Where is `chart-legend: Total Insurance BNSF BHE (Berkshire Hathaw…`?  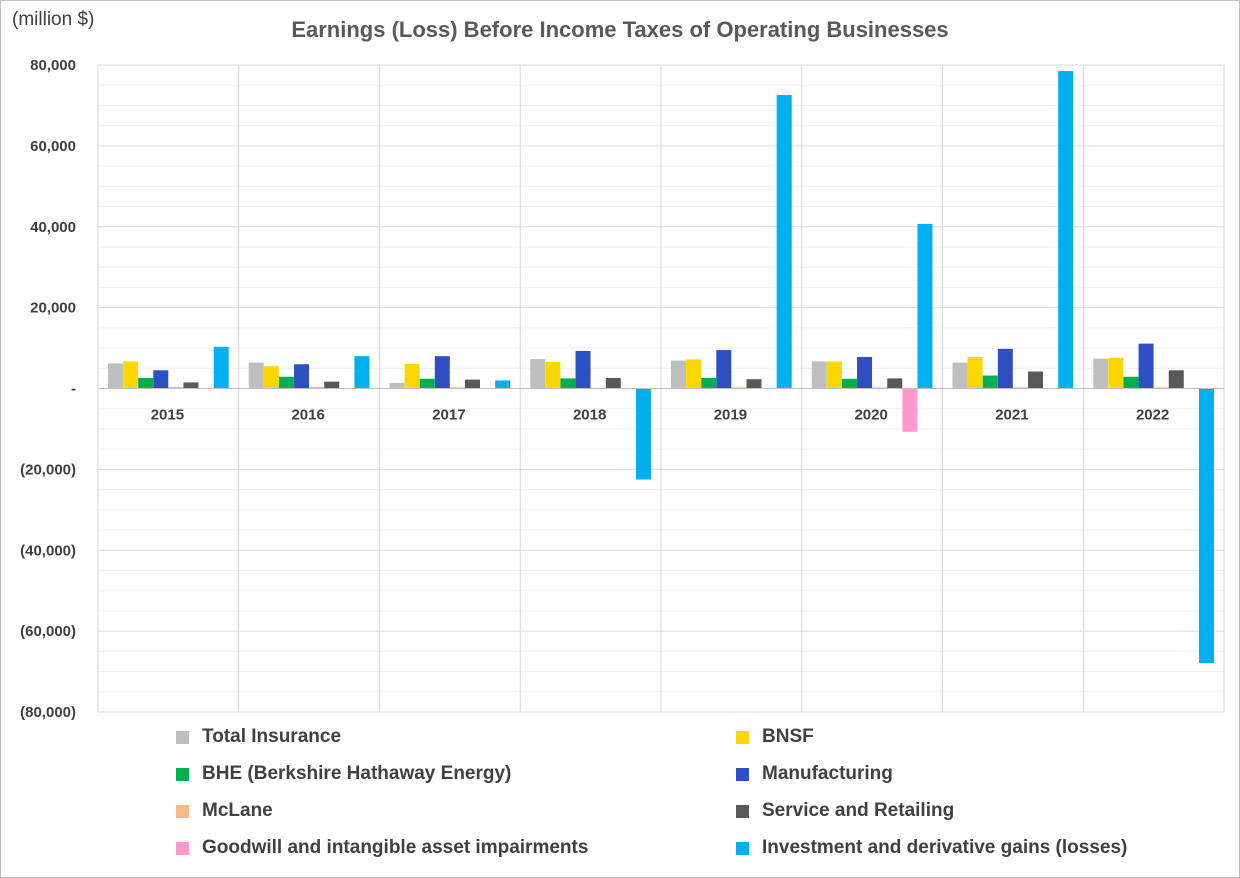 chart-legend: Total Insurance BNSF BHE (Berkshire Hathaw… is located at coordinates (676, 799).